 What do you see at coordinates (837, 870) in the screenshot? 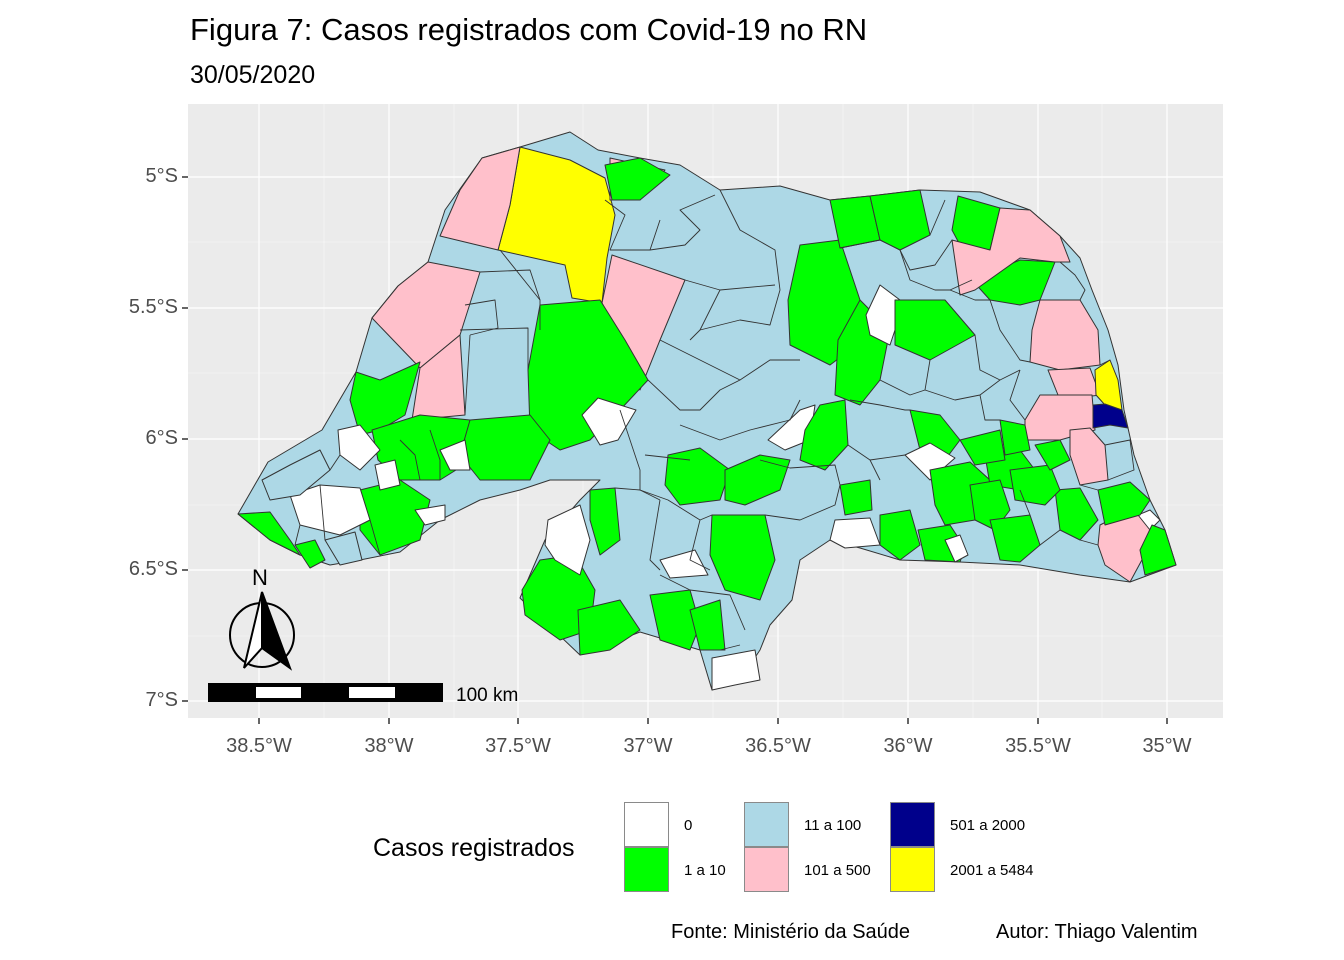
I see `legend-label: 101 a 500` at bounding box center [837, 870].